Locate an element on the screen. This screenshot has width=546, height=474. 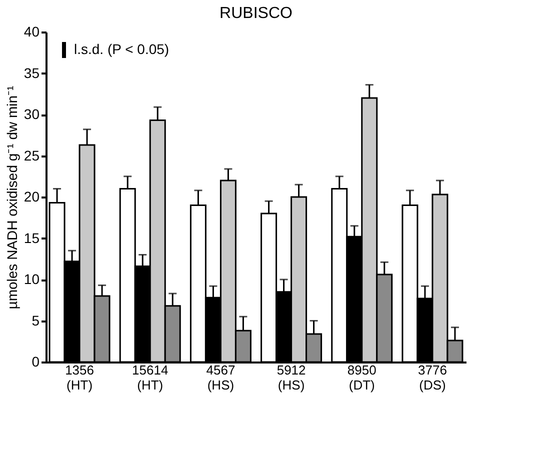
y-tick-label: 30 is located at coordinates (32, 114).